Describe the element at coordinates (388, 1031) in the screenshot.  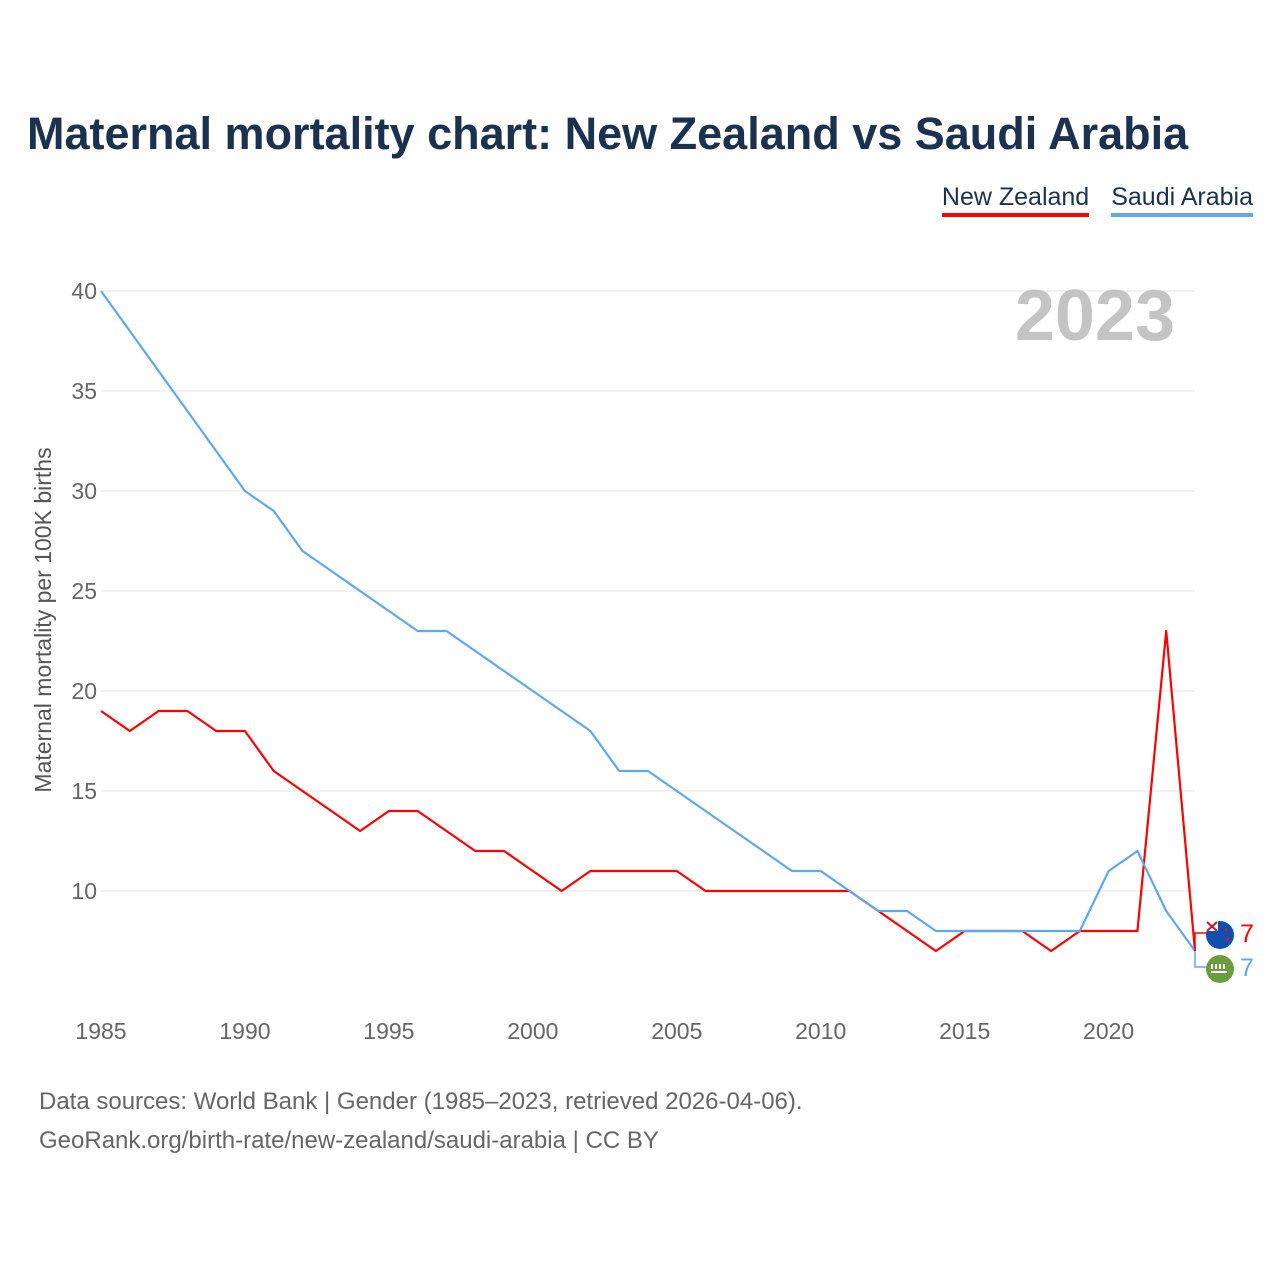
I see `x-tick-label: 1995` at that location.